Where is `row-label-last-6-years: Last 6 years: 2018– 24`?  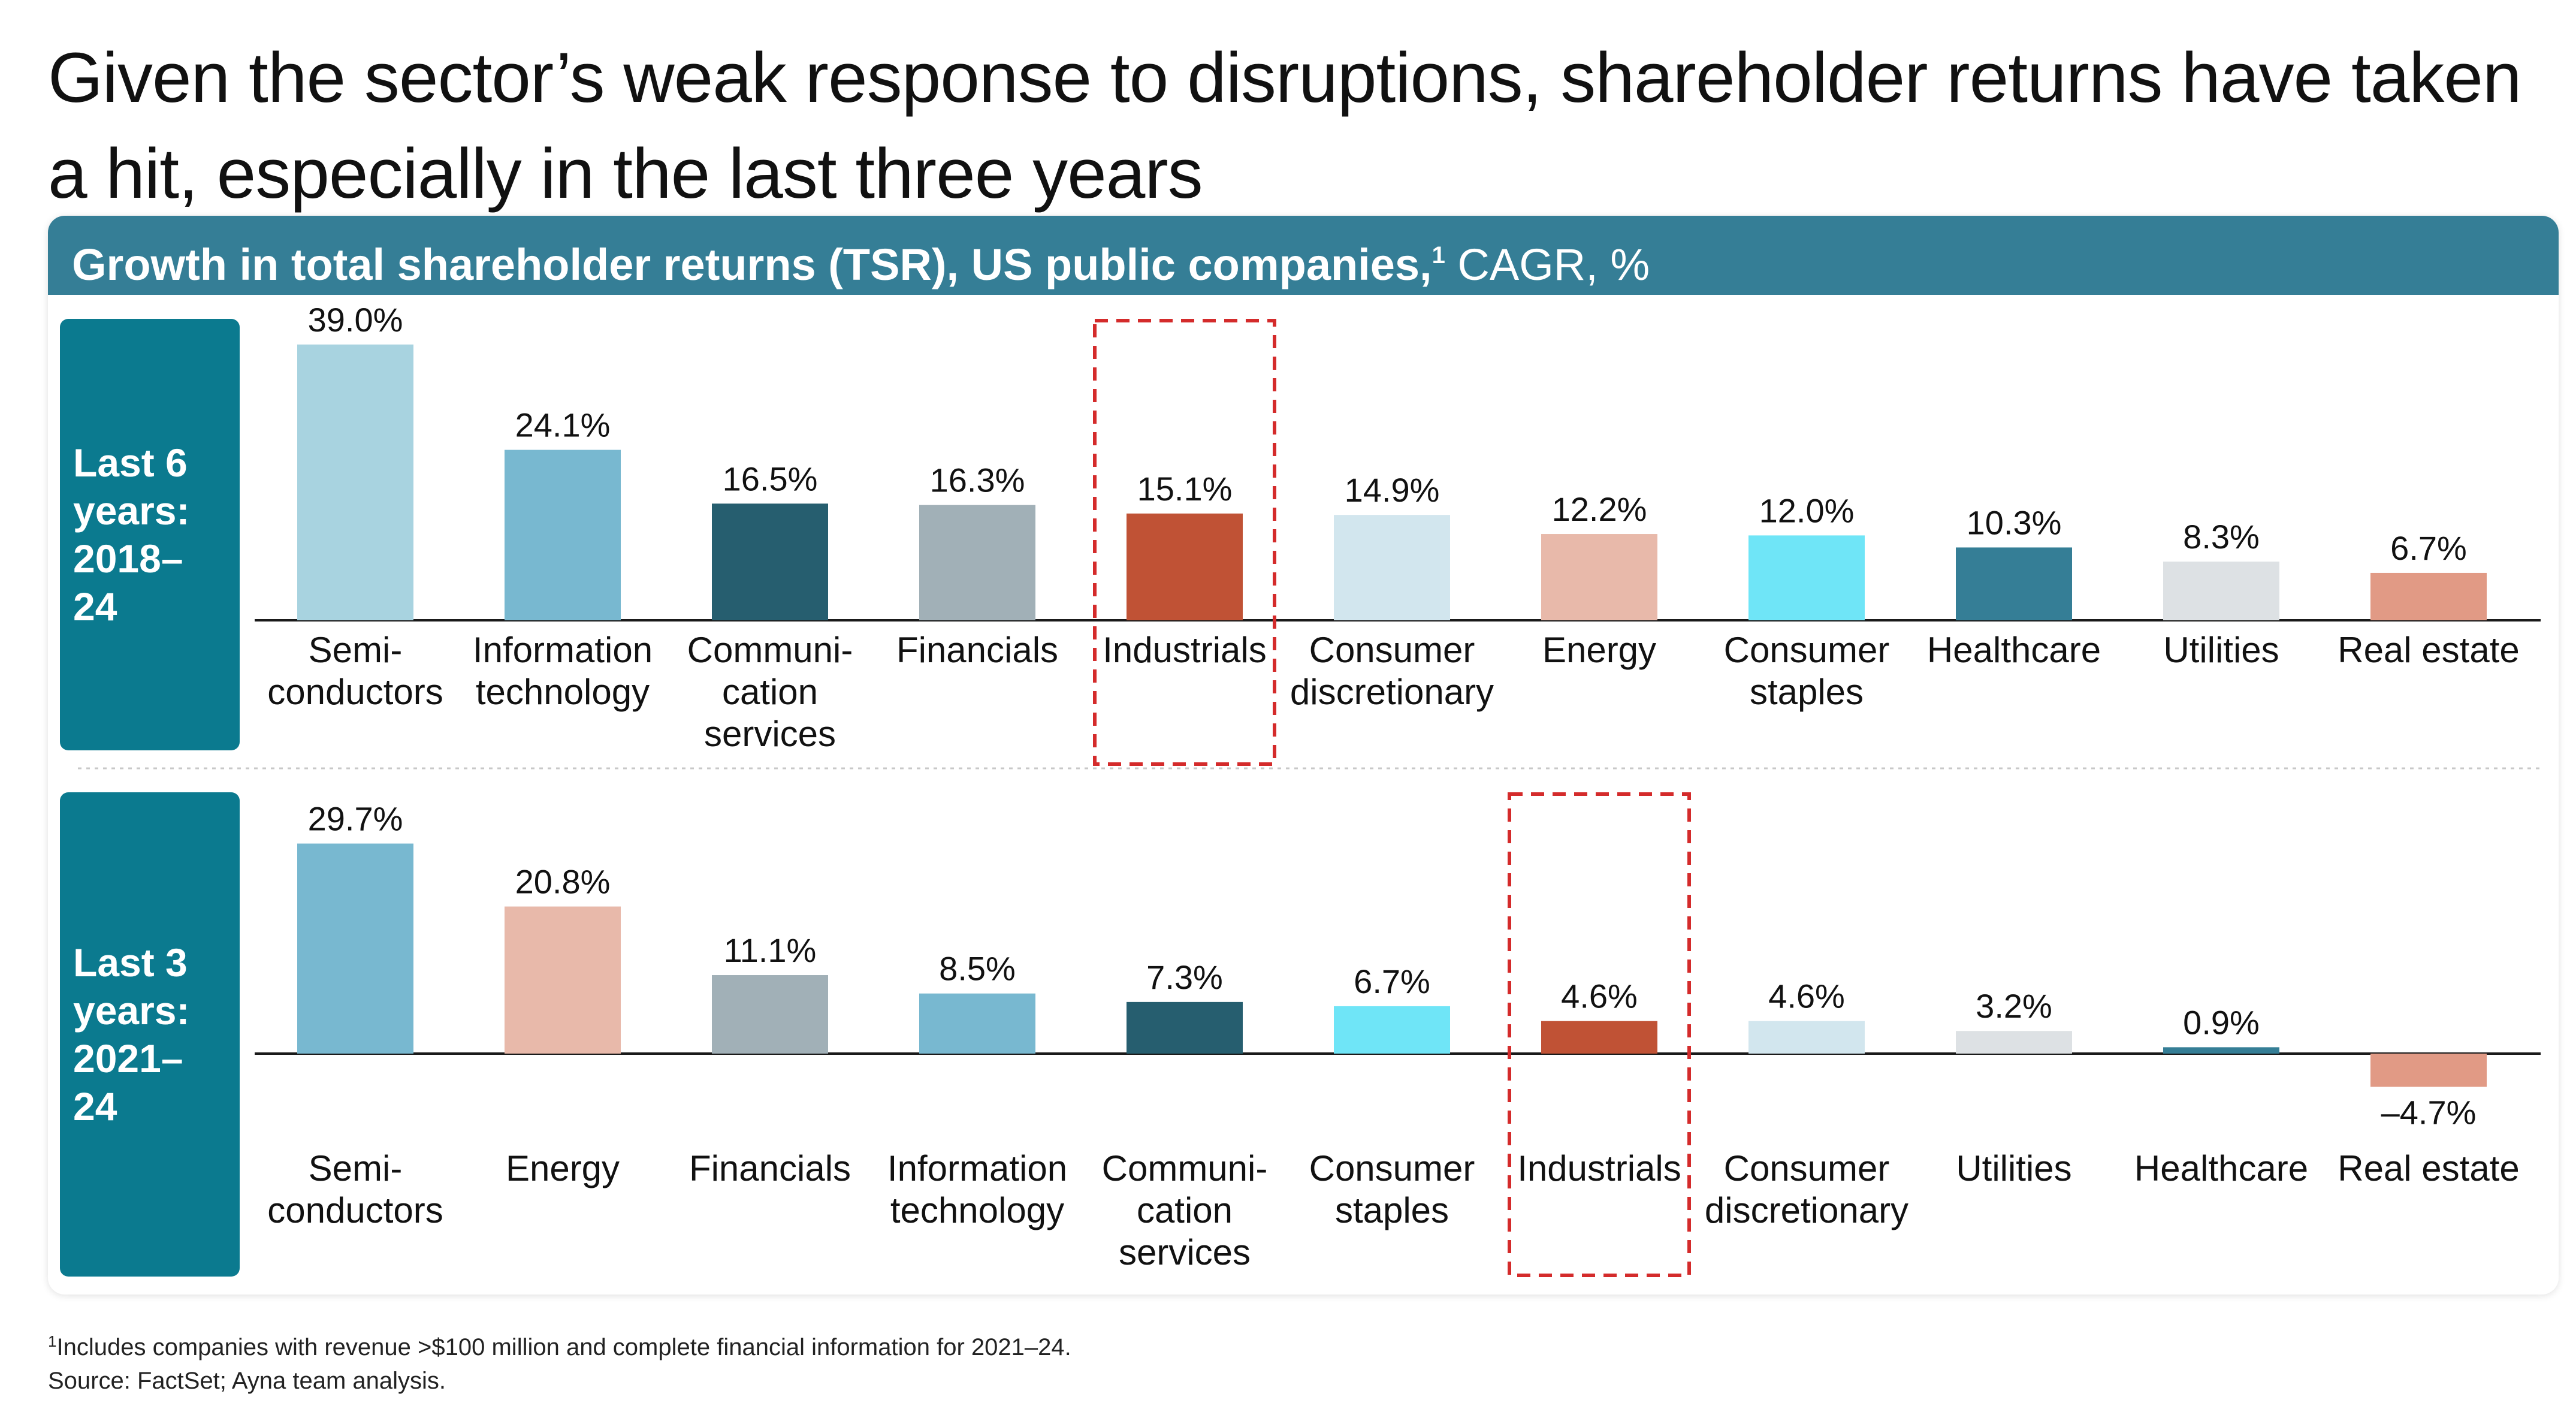
row-label-last-6-years: Last 6 years: 2018– 24 is located at coordinates (150, 534).